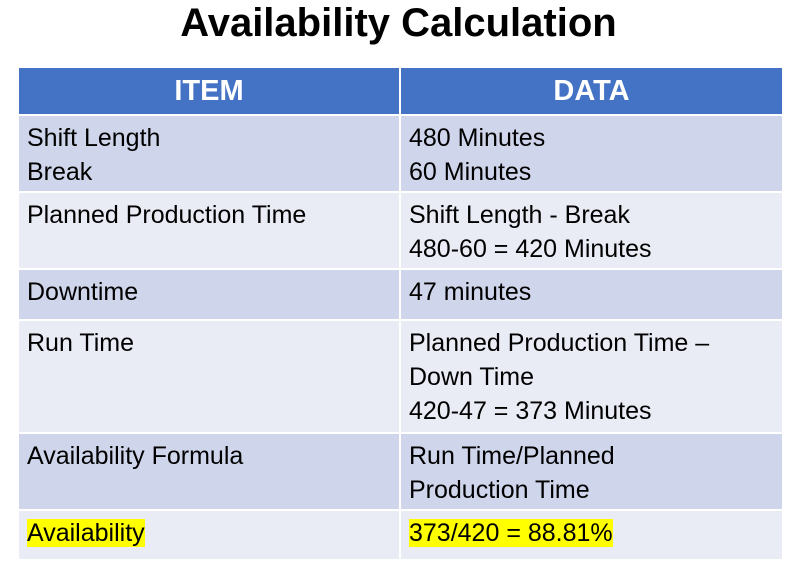  What do you see at coordinates (530, 249) in the screenshot?
I see `cell-text: 480-60 = 420 Minutes` at bounding box center [530, 249].